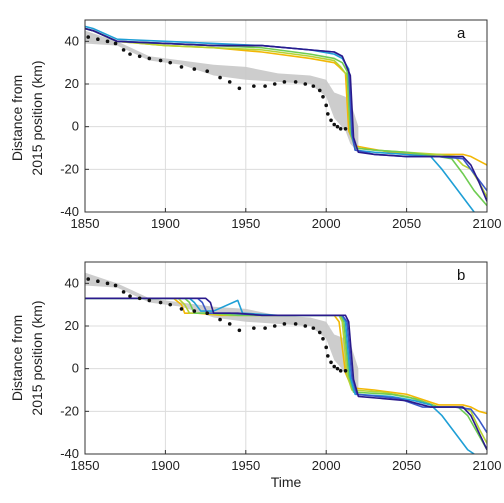  I want to click on observation-band, so click(222, 333).